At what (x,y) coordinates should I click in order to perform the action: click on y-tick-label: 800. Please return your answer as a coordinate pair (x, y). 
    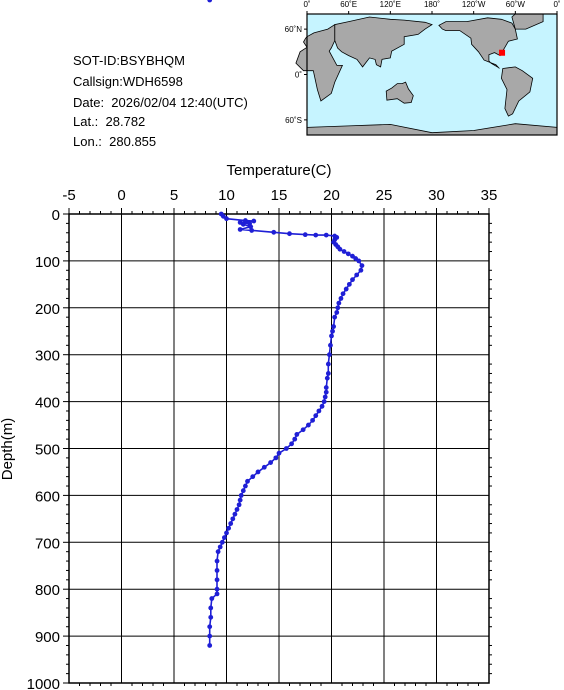
    Looking at the image, I should click on (47, 590).